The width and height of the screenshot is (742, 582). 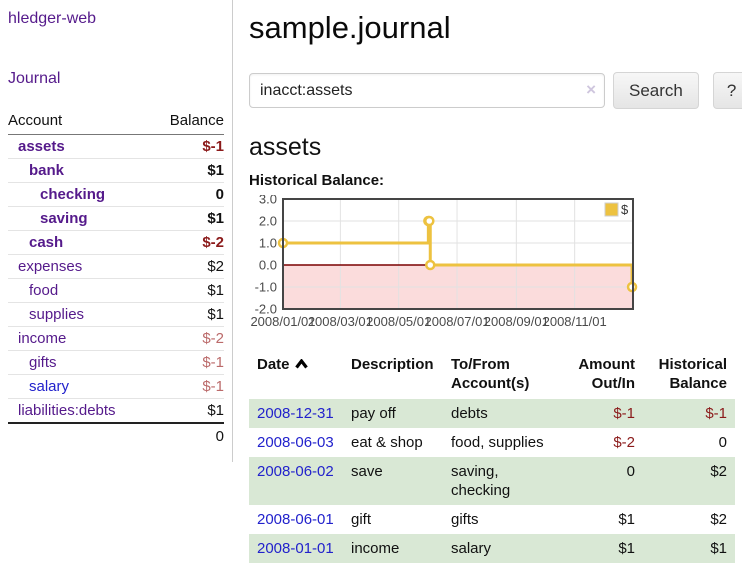 What do you see at coordinates (591, 89) in the screenshot?
I see `clear-search-icon: ×` at bounding box center [591, 89].